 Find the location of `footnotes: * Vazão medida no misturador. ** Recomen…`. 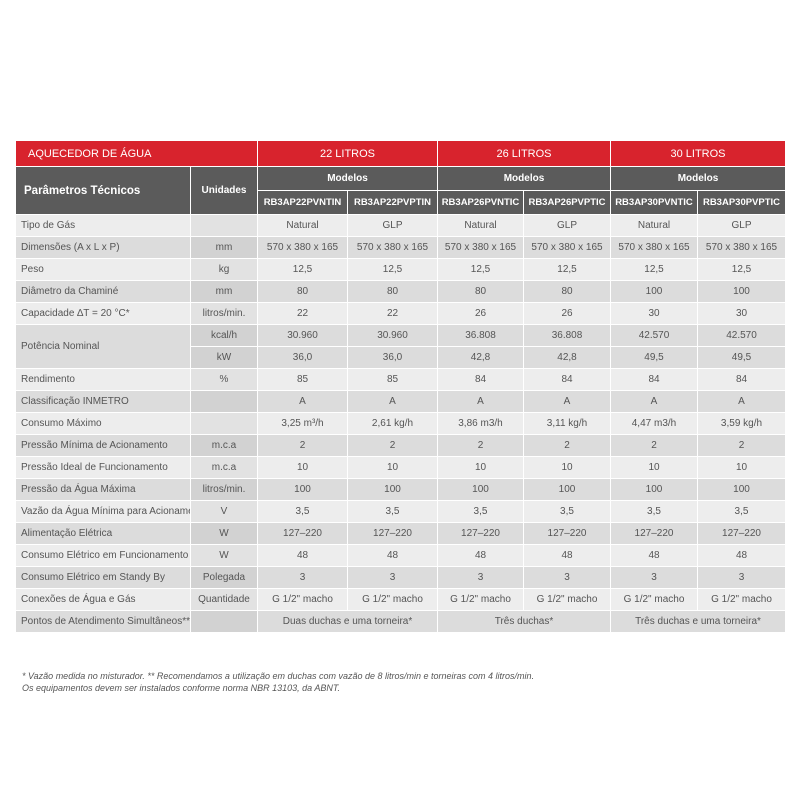

footnotes: * Vazão medida no misturador. ** Recomen… is located at coordinates (278, 682).